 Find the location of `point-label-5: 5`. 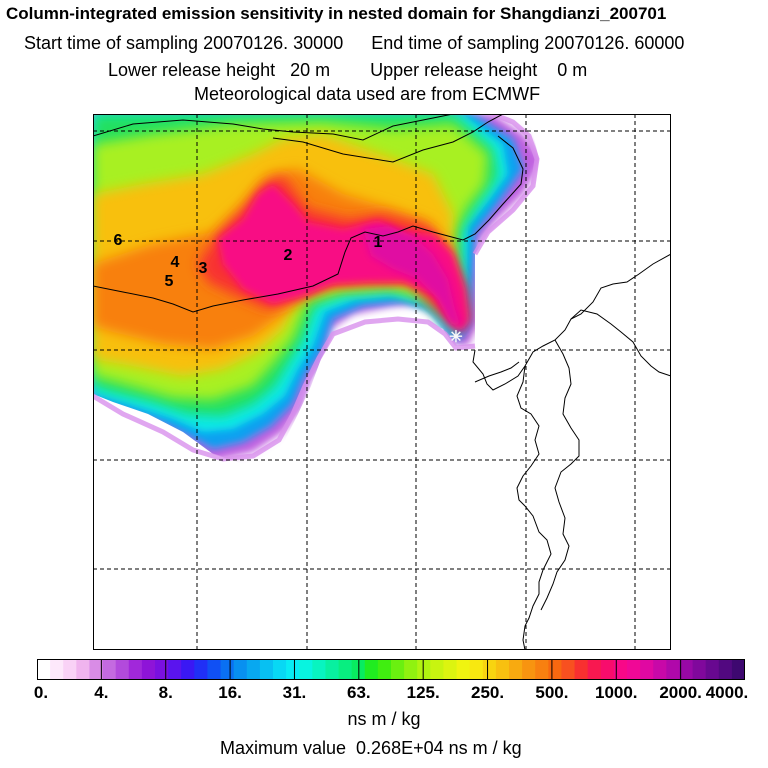

point-label-5: 5 is located at coordinates (169, 281).